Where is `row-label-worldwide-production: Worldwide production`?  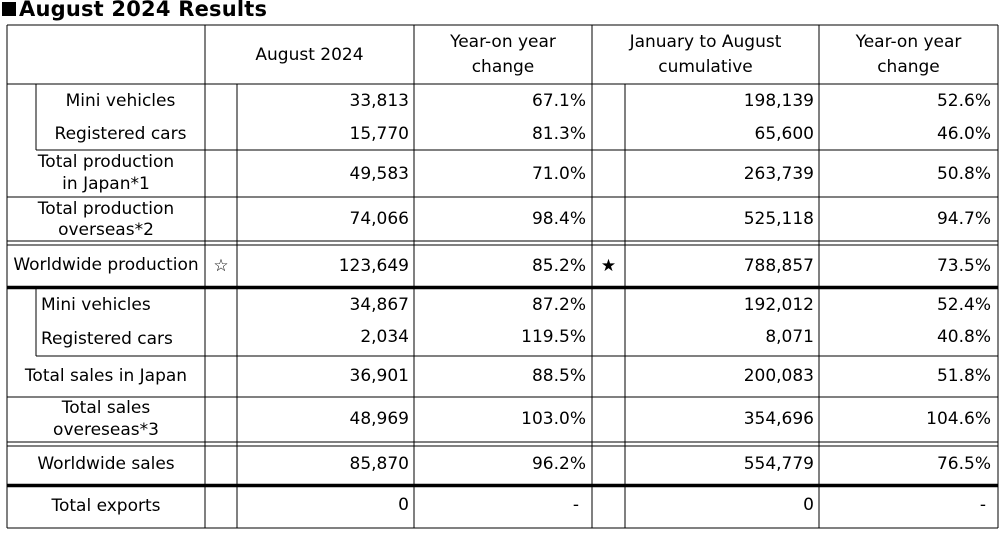 row-label-worldwide-production: Worldwide production is located at coordinates (106, 265).